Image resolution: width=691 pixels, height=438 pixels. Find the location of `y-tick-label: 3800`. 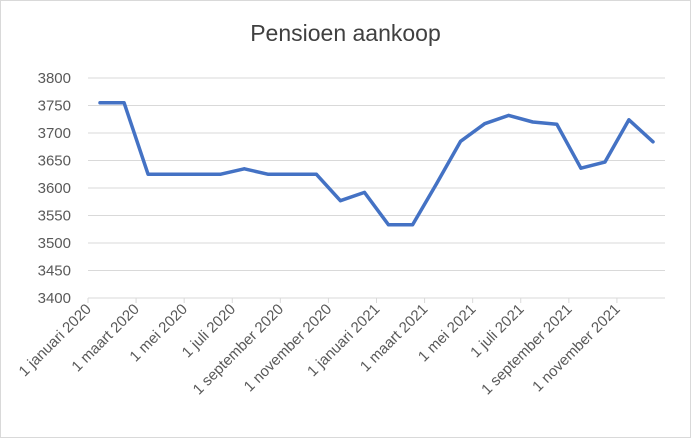

y-tick-label: 3800 is located at coordinates (54, 78).